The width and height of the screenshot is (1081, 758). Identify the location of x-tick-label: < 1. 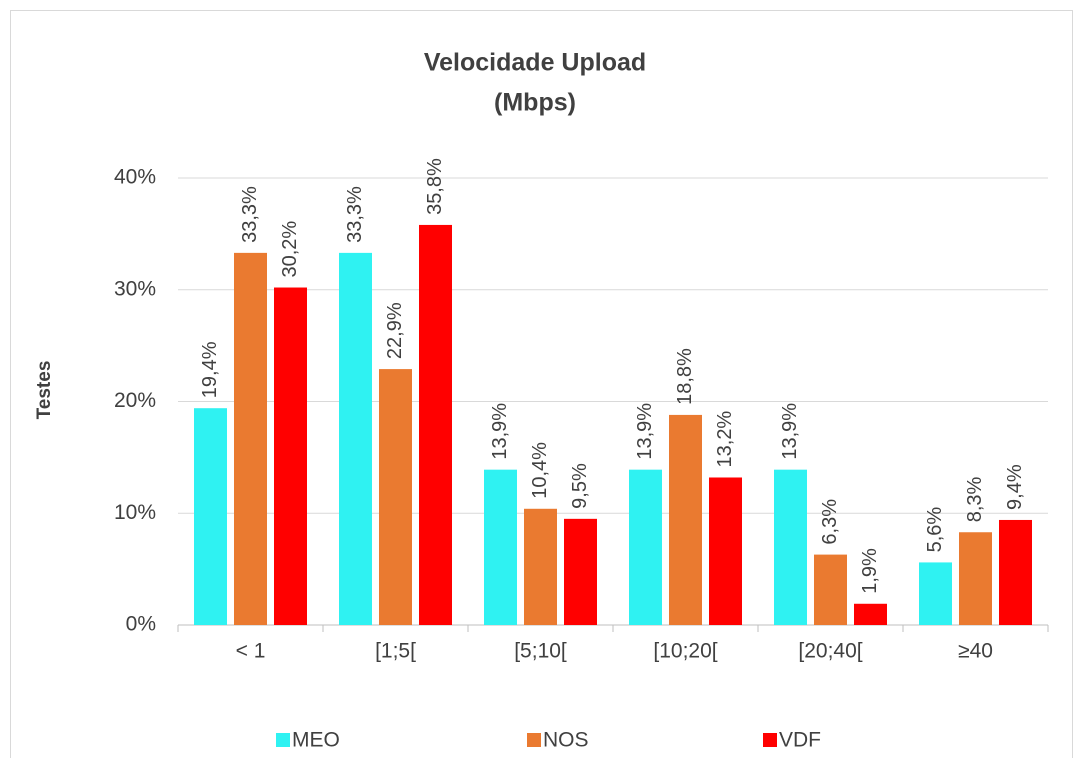
(251, 651).